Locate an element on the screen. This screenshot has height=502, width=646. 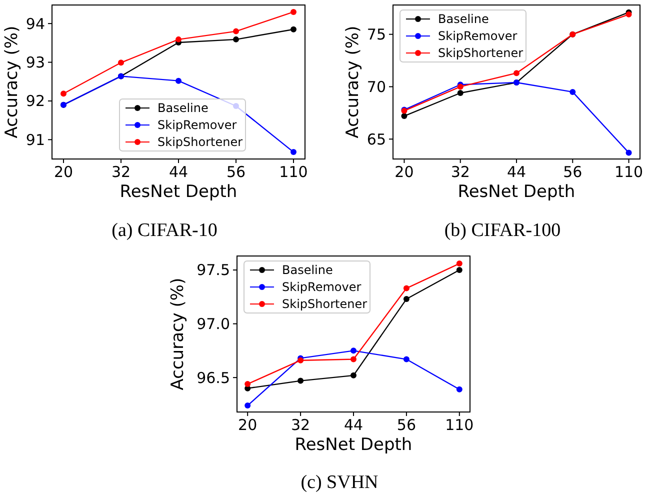
y-tick-label: 75 is located at coordinates (376, 35).